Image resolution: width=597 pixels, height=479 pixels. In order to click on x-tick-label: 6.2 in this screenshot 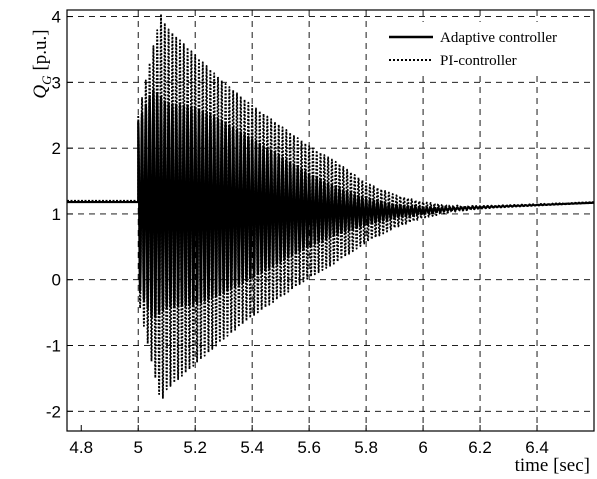, I will do `click(480, 447)`.